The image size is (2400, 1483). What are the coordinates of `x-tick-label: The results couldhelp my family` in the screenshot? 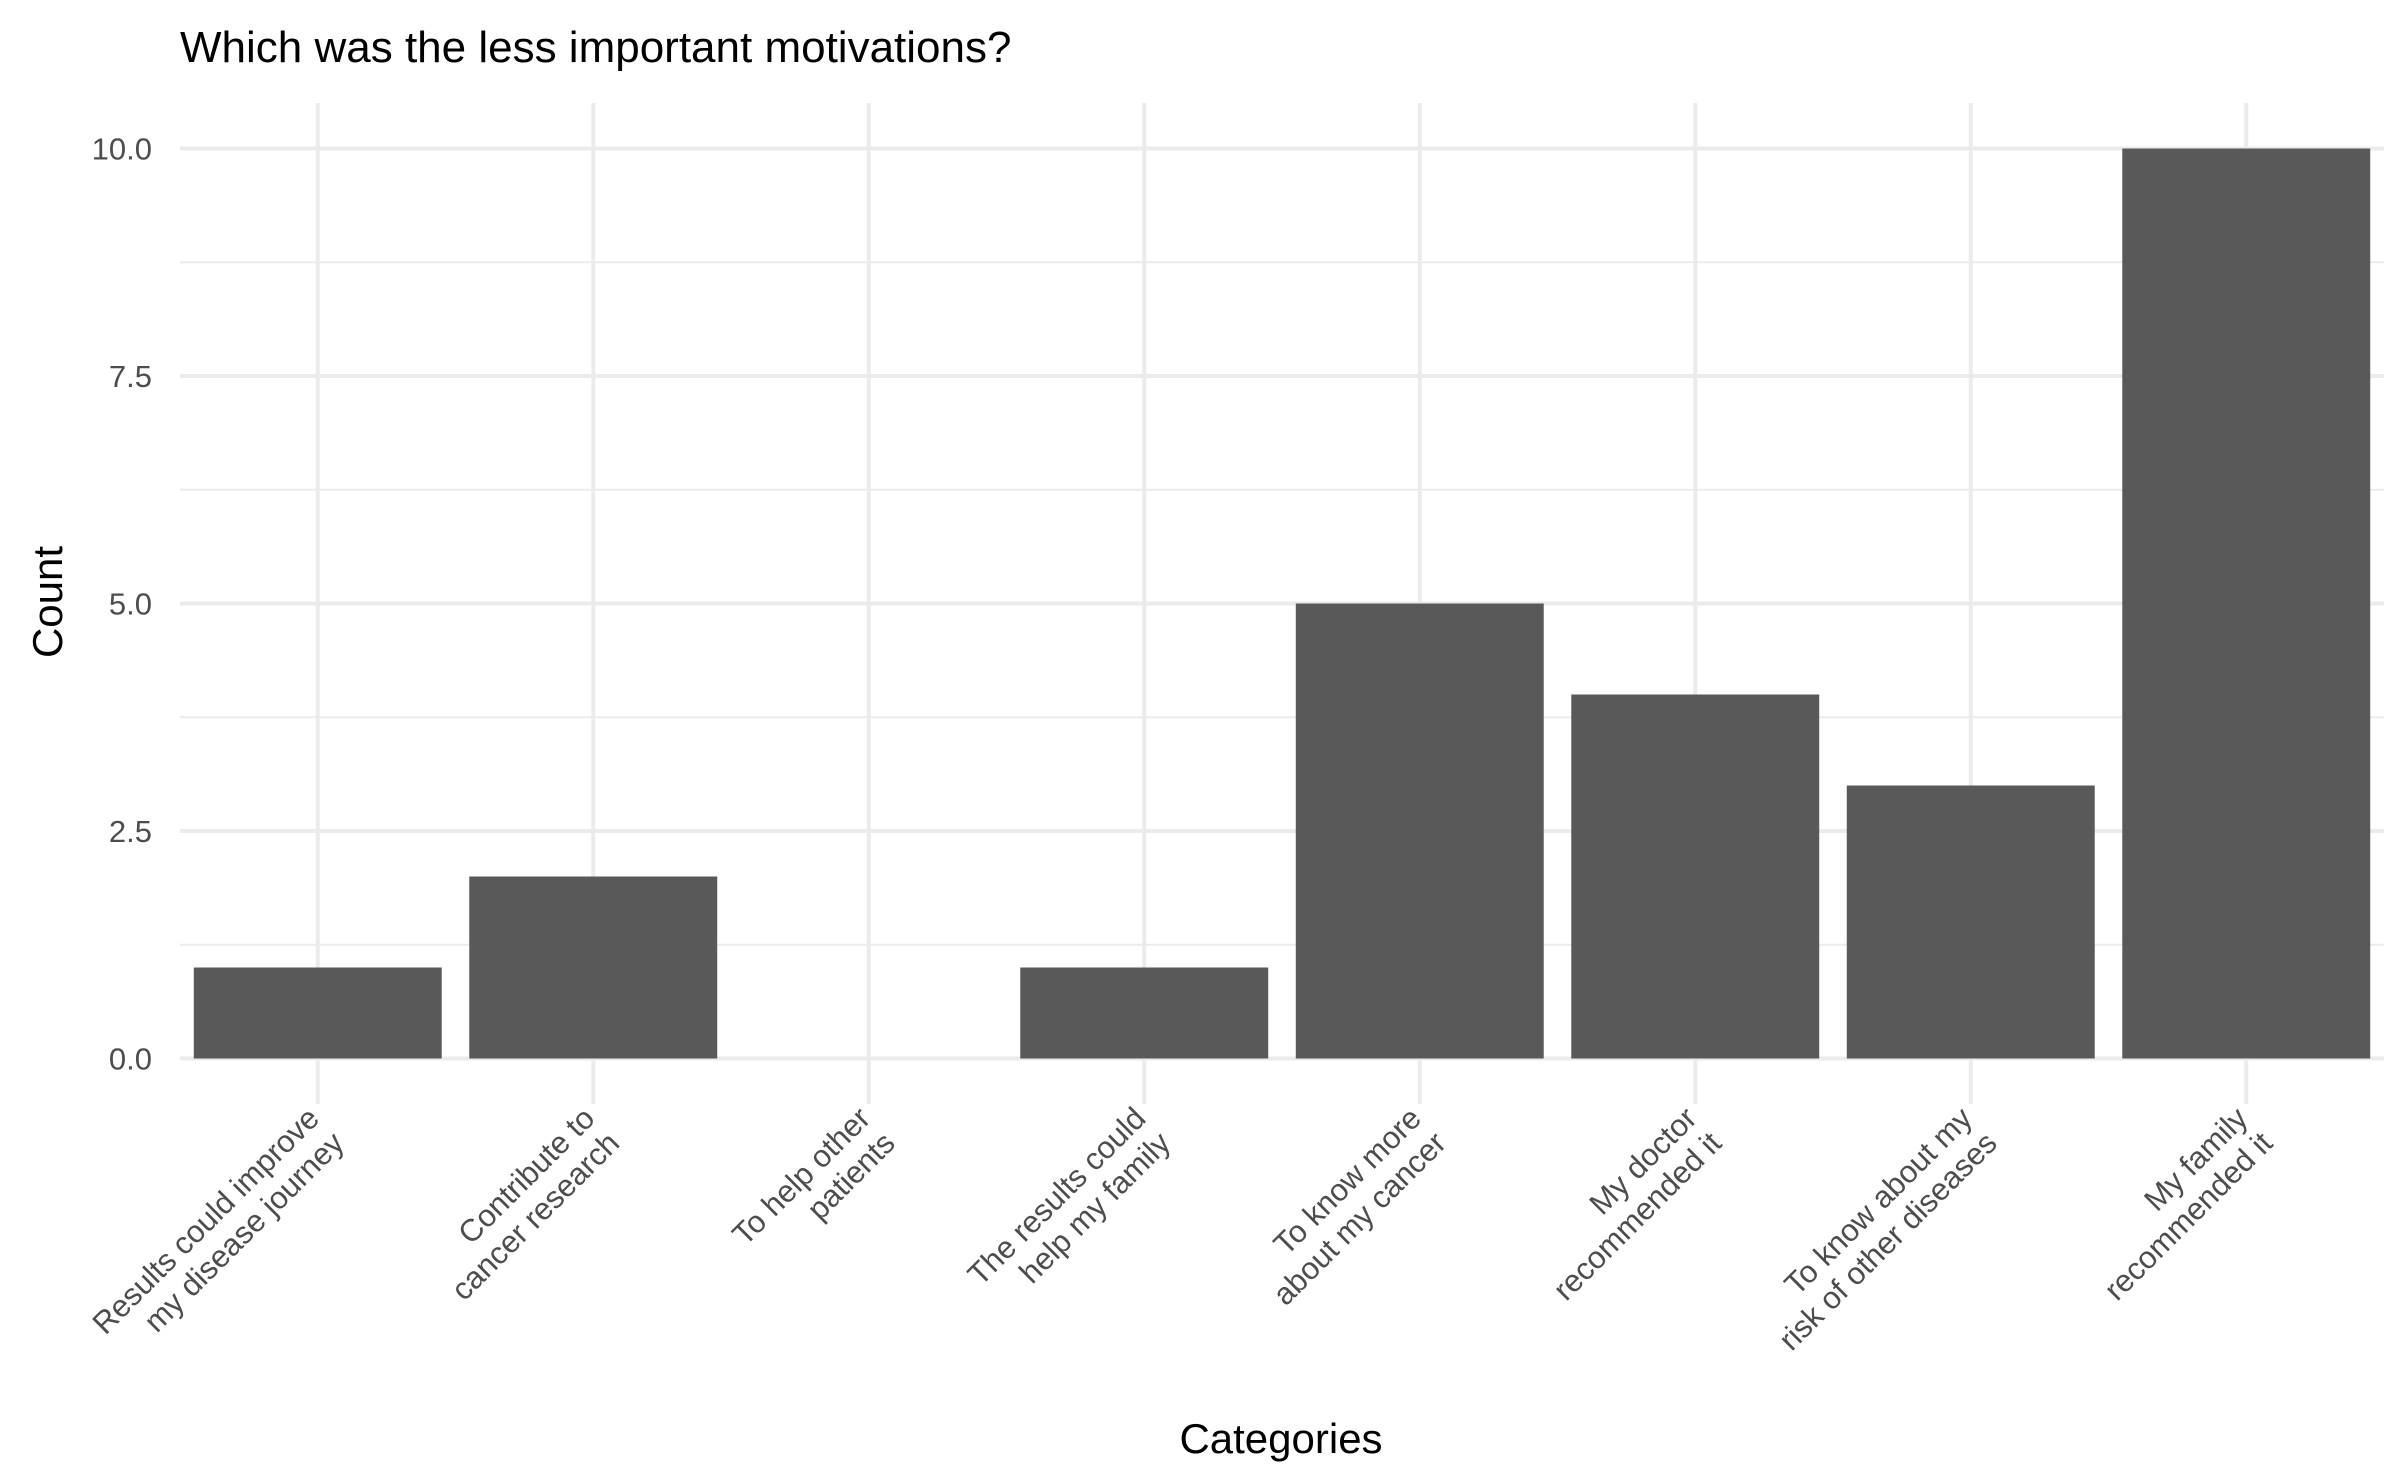 It's located at (1069, 1208).